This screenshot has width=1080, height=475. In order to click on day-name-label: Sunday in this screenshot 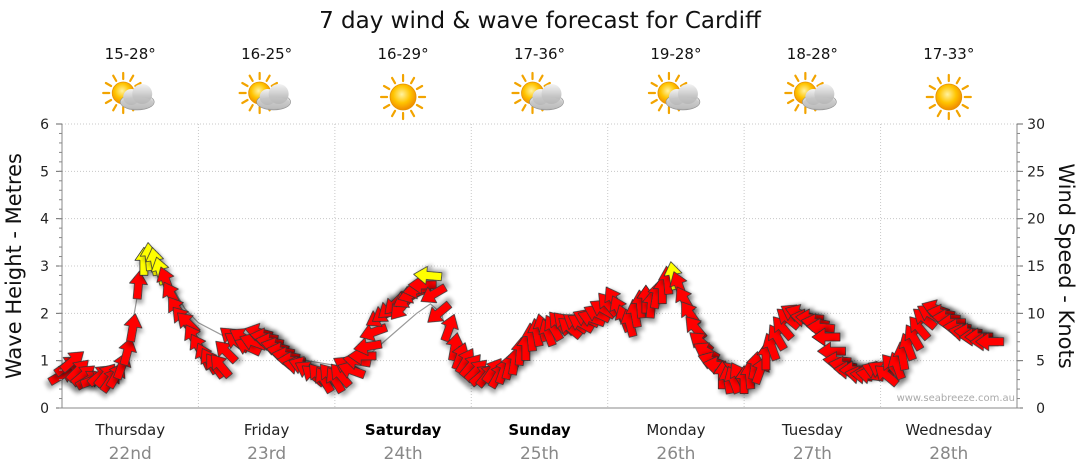, I will do `click(539, 430)`.